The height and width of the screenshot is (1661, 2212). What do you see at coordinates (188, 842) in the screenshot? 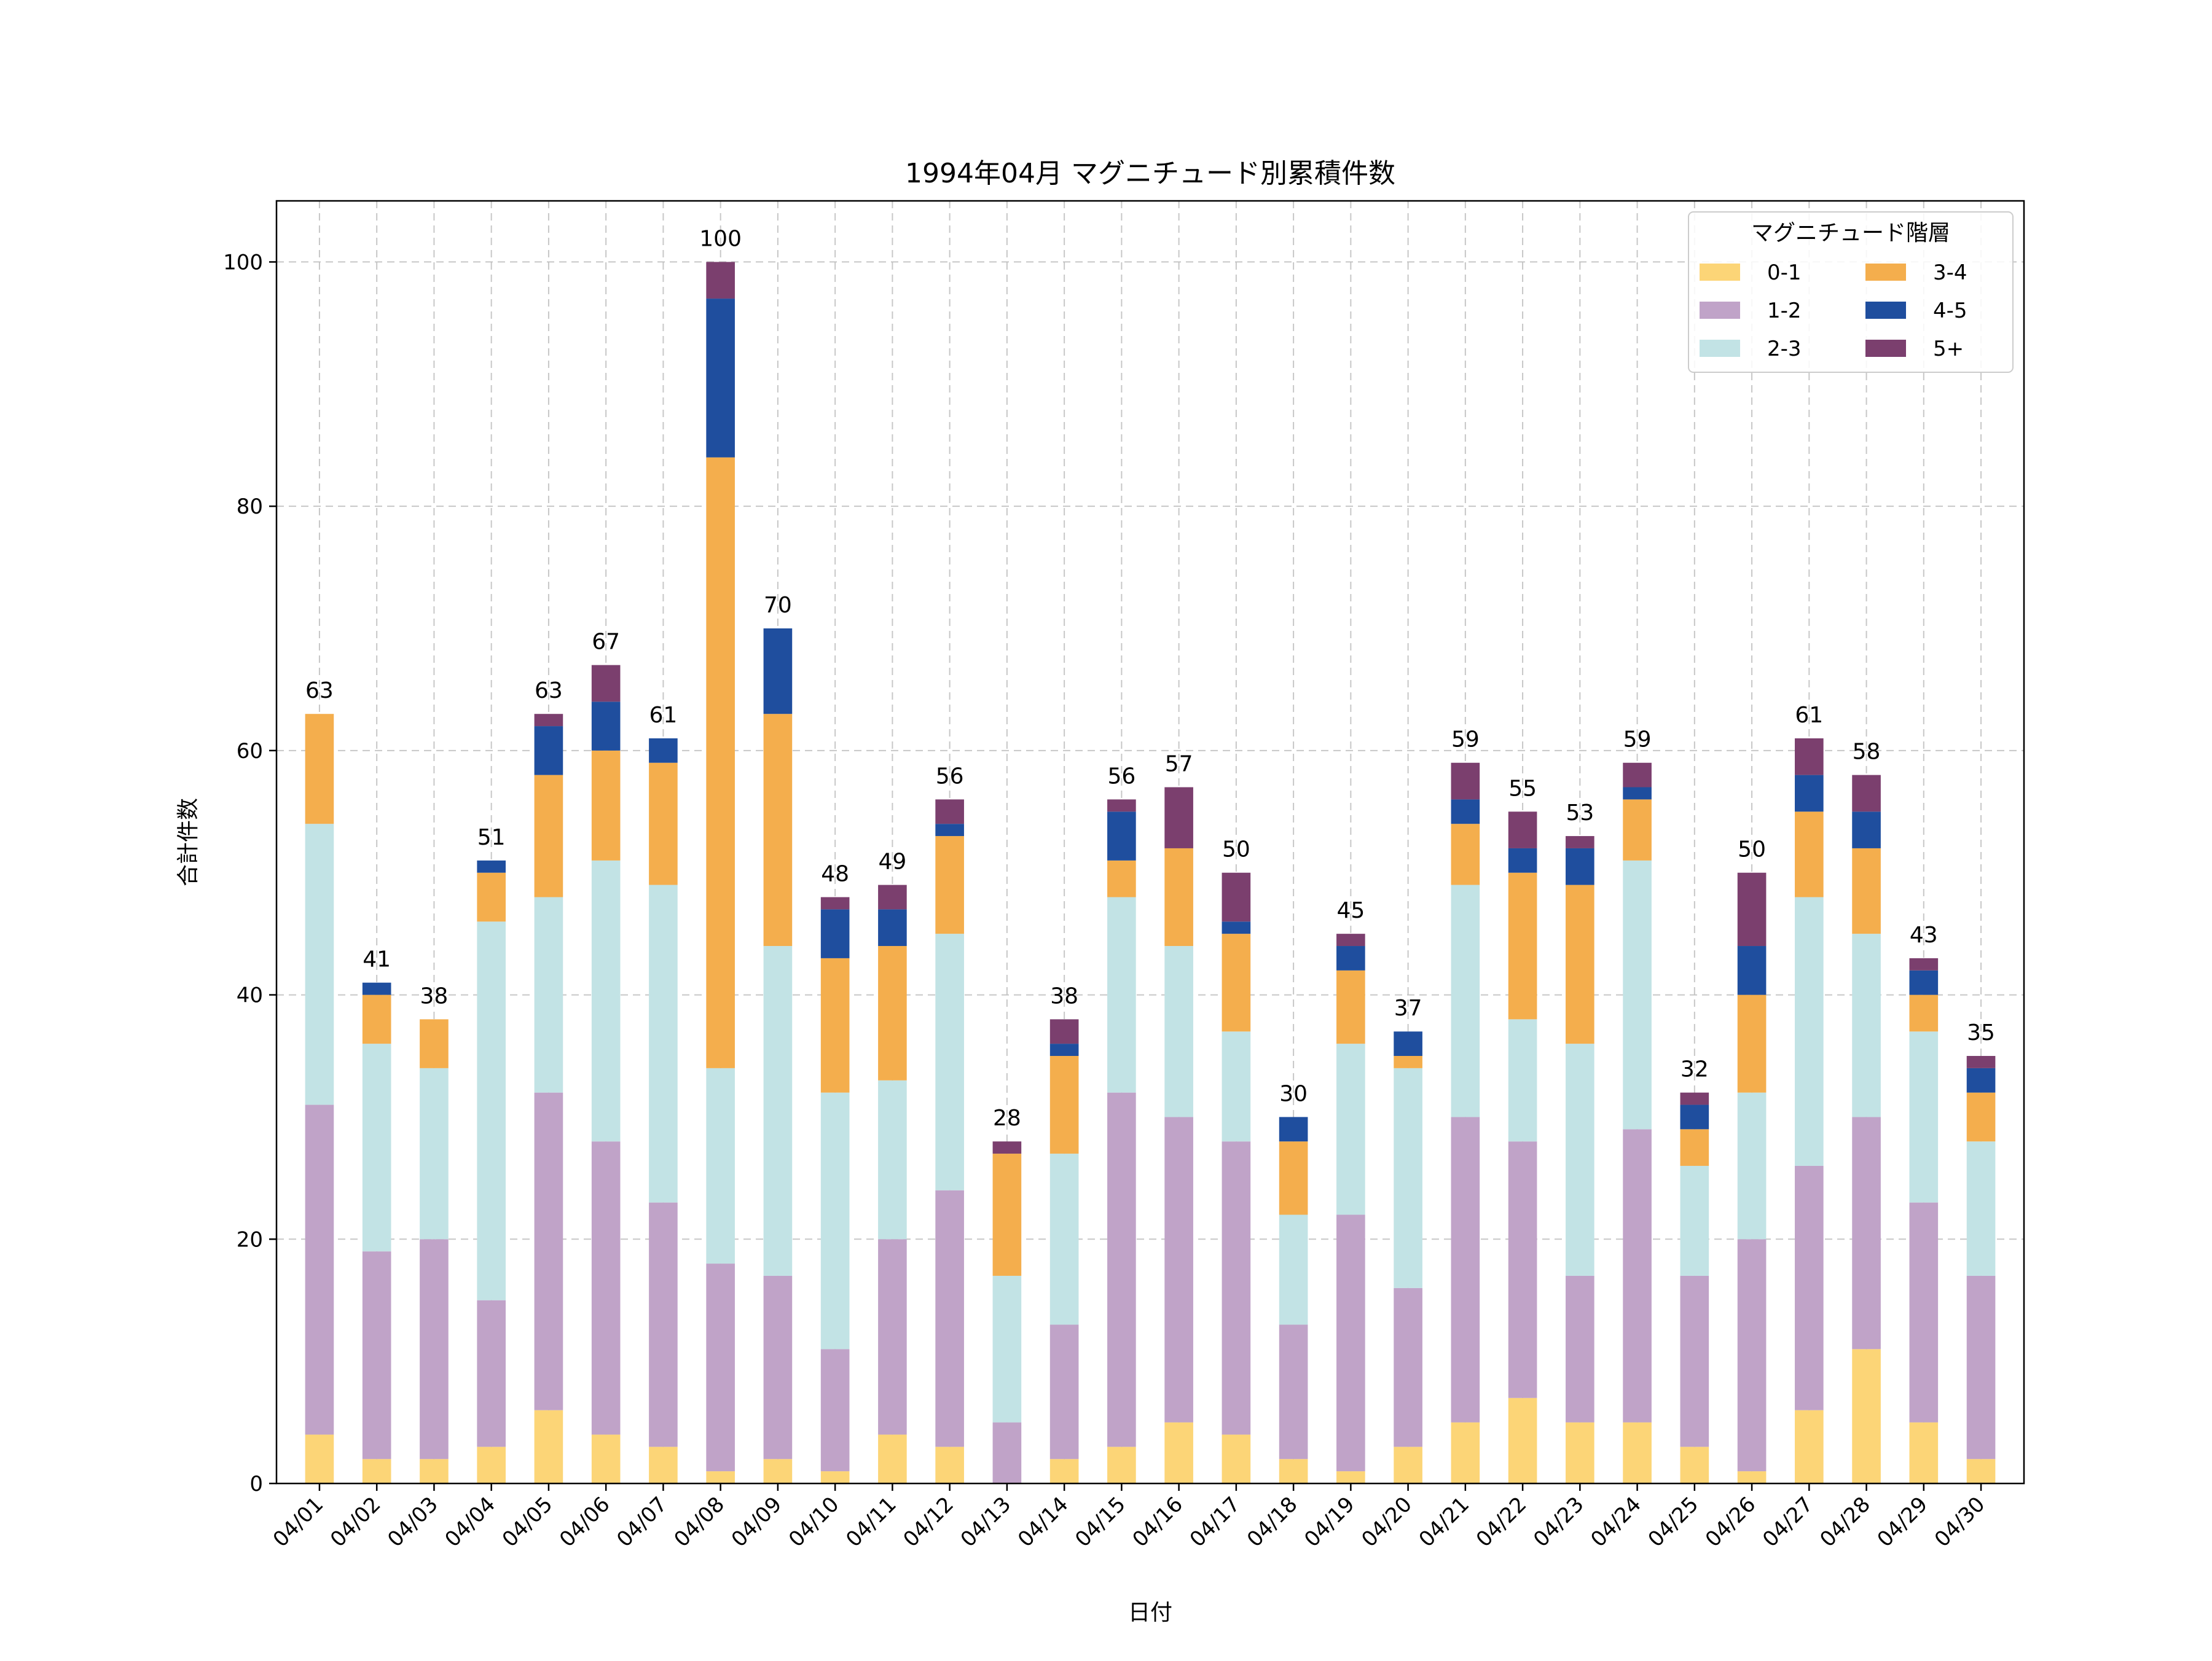
I see `y-axis-title: 合計件数` at bounding box center [188, 842].